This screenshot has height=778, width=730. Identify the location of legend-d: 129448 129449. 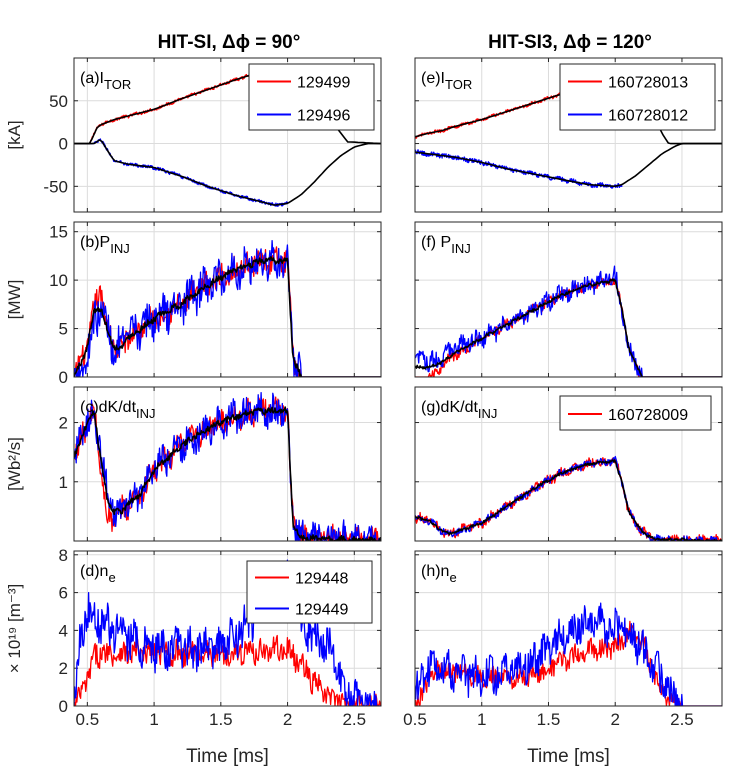
(309, 592).